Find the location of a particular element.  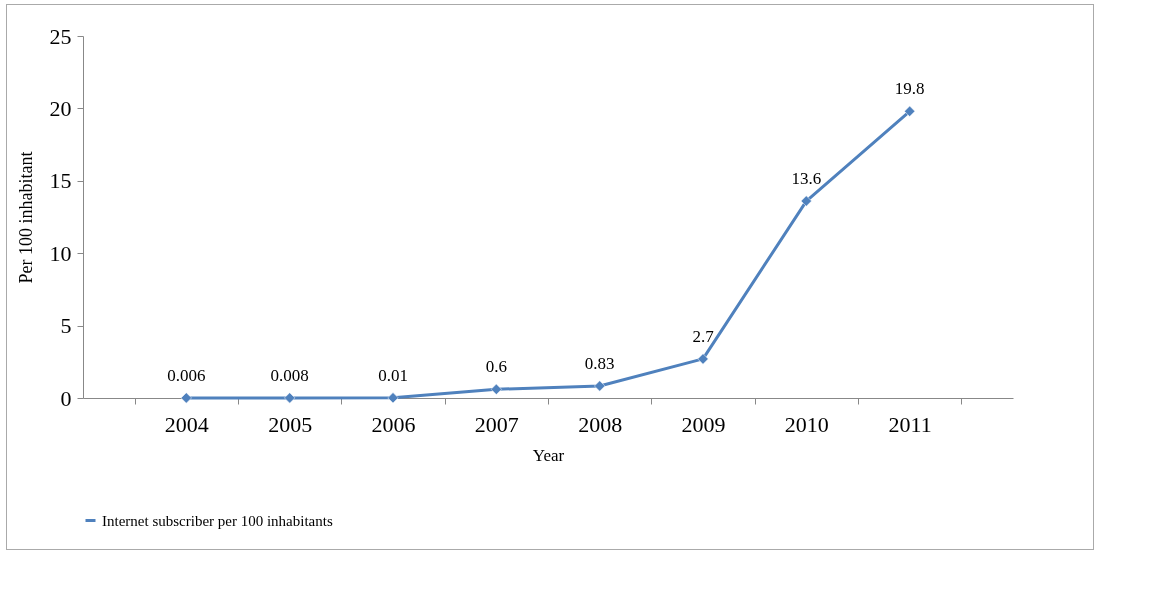

y-tick-label: 10 is located at coordinates (60, 253).